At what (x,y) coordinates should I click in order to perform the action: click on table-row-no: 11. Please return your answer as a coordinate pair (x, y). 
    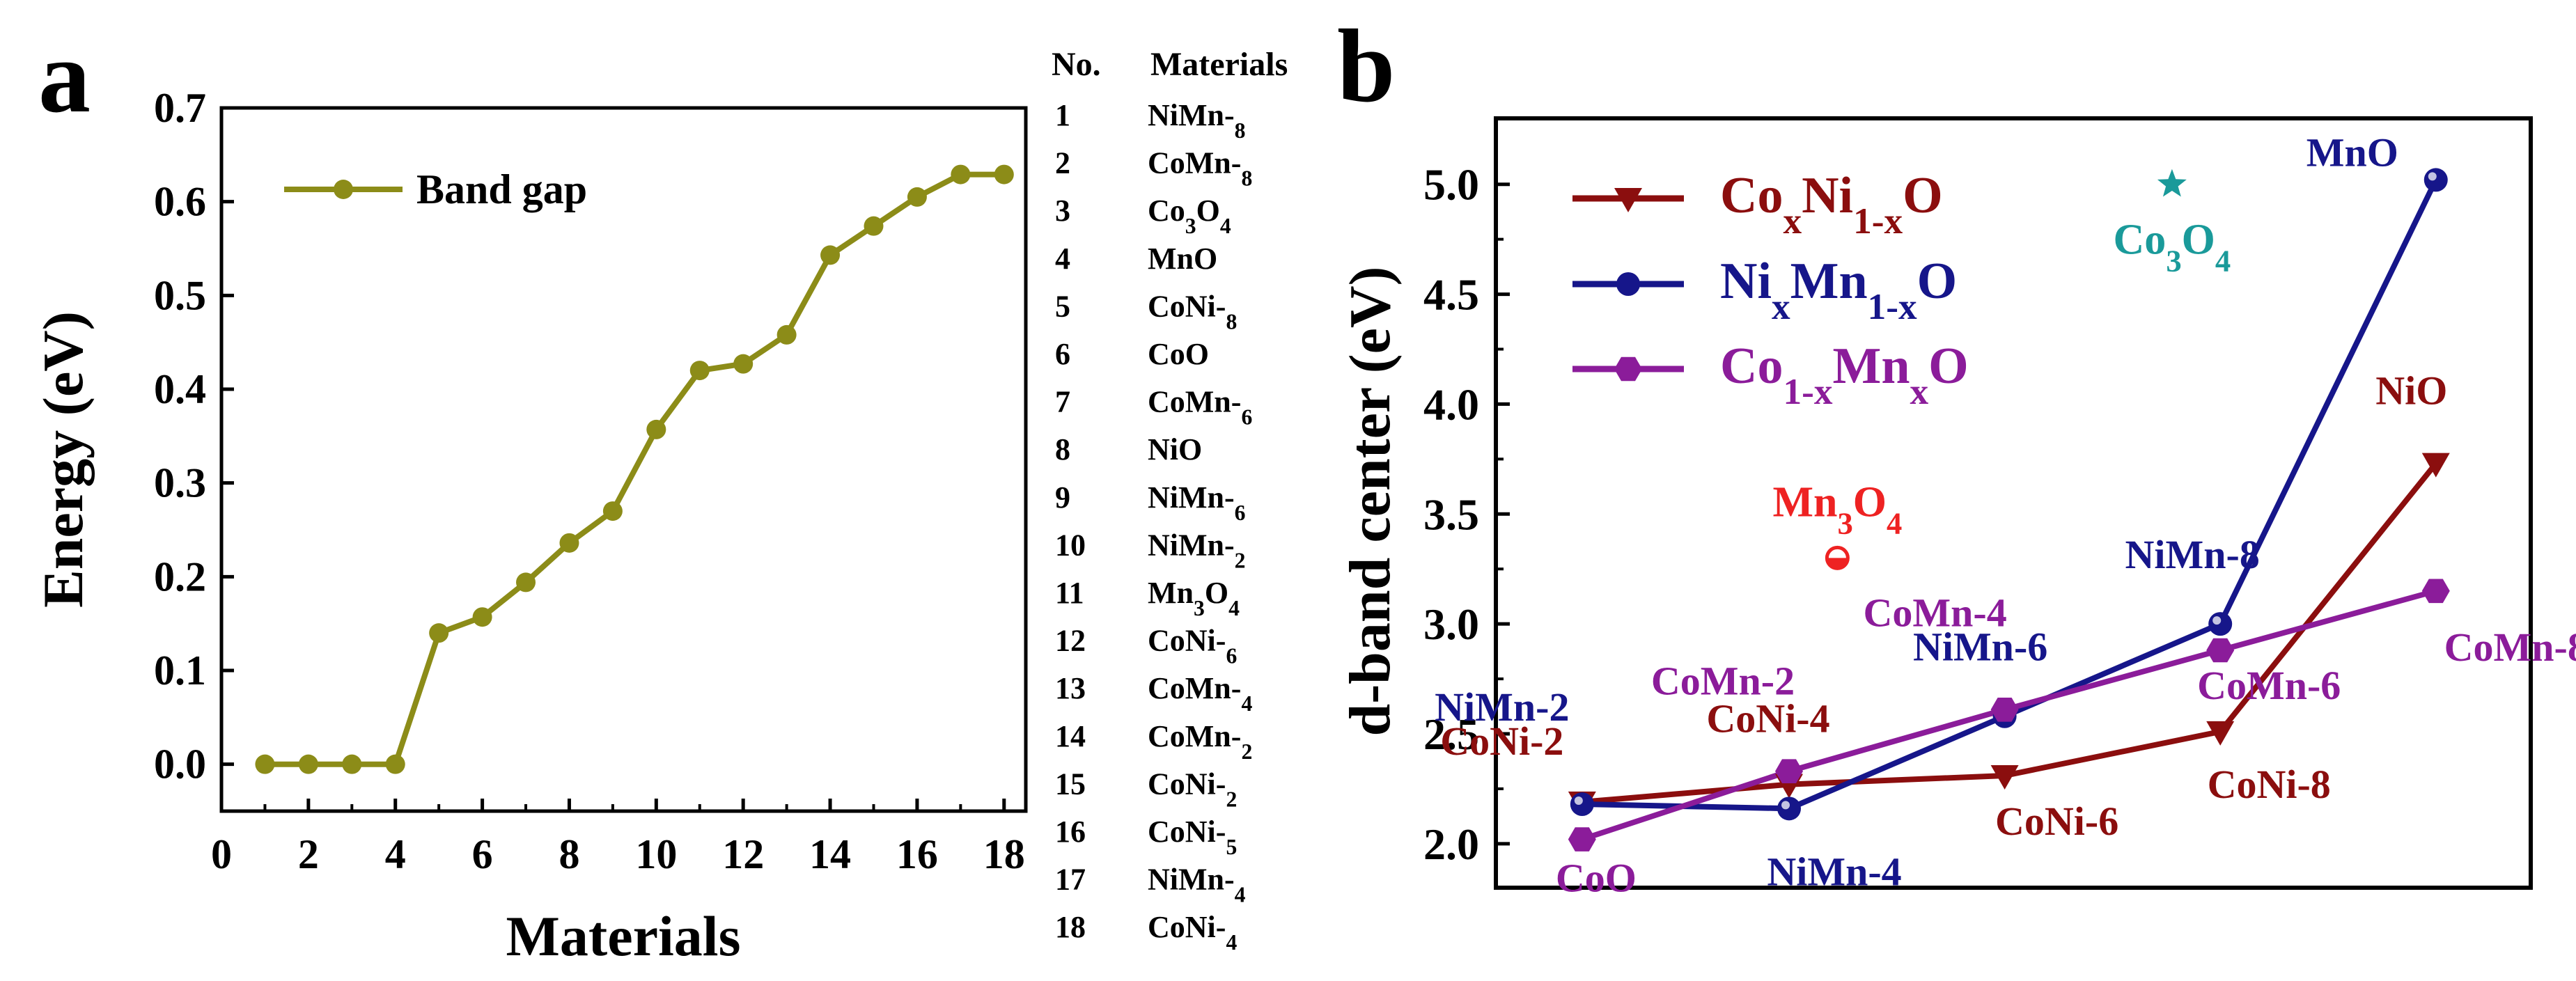
    Looking at the image, I should click on (1069, 593).